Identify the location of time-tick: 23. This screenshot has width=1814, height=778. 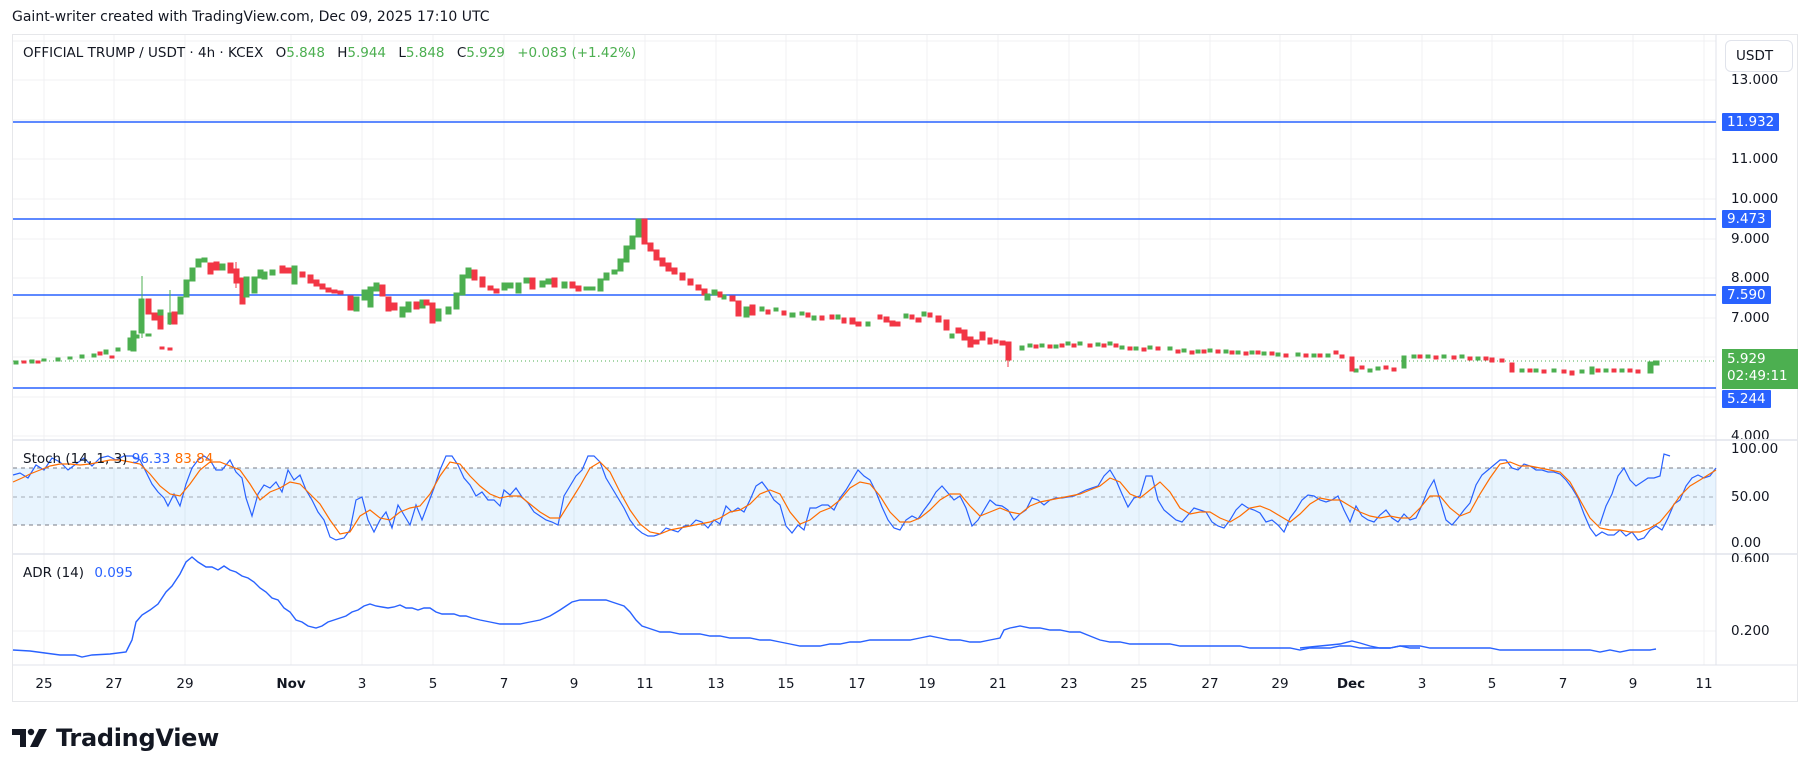
(1069, 684).